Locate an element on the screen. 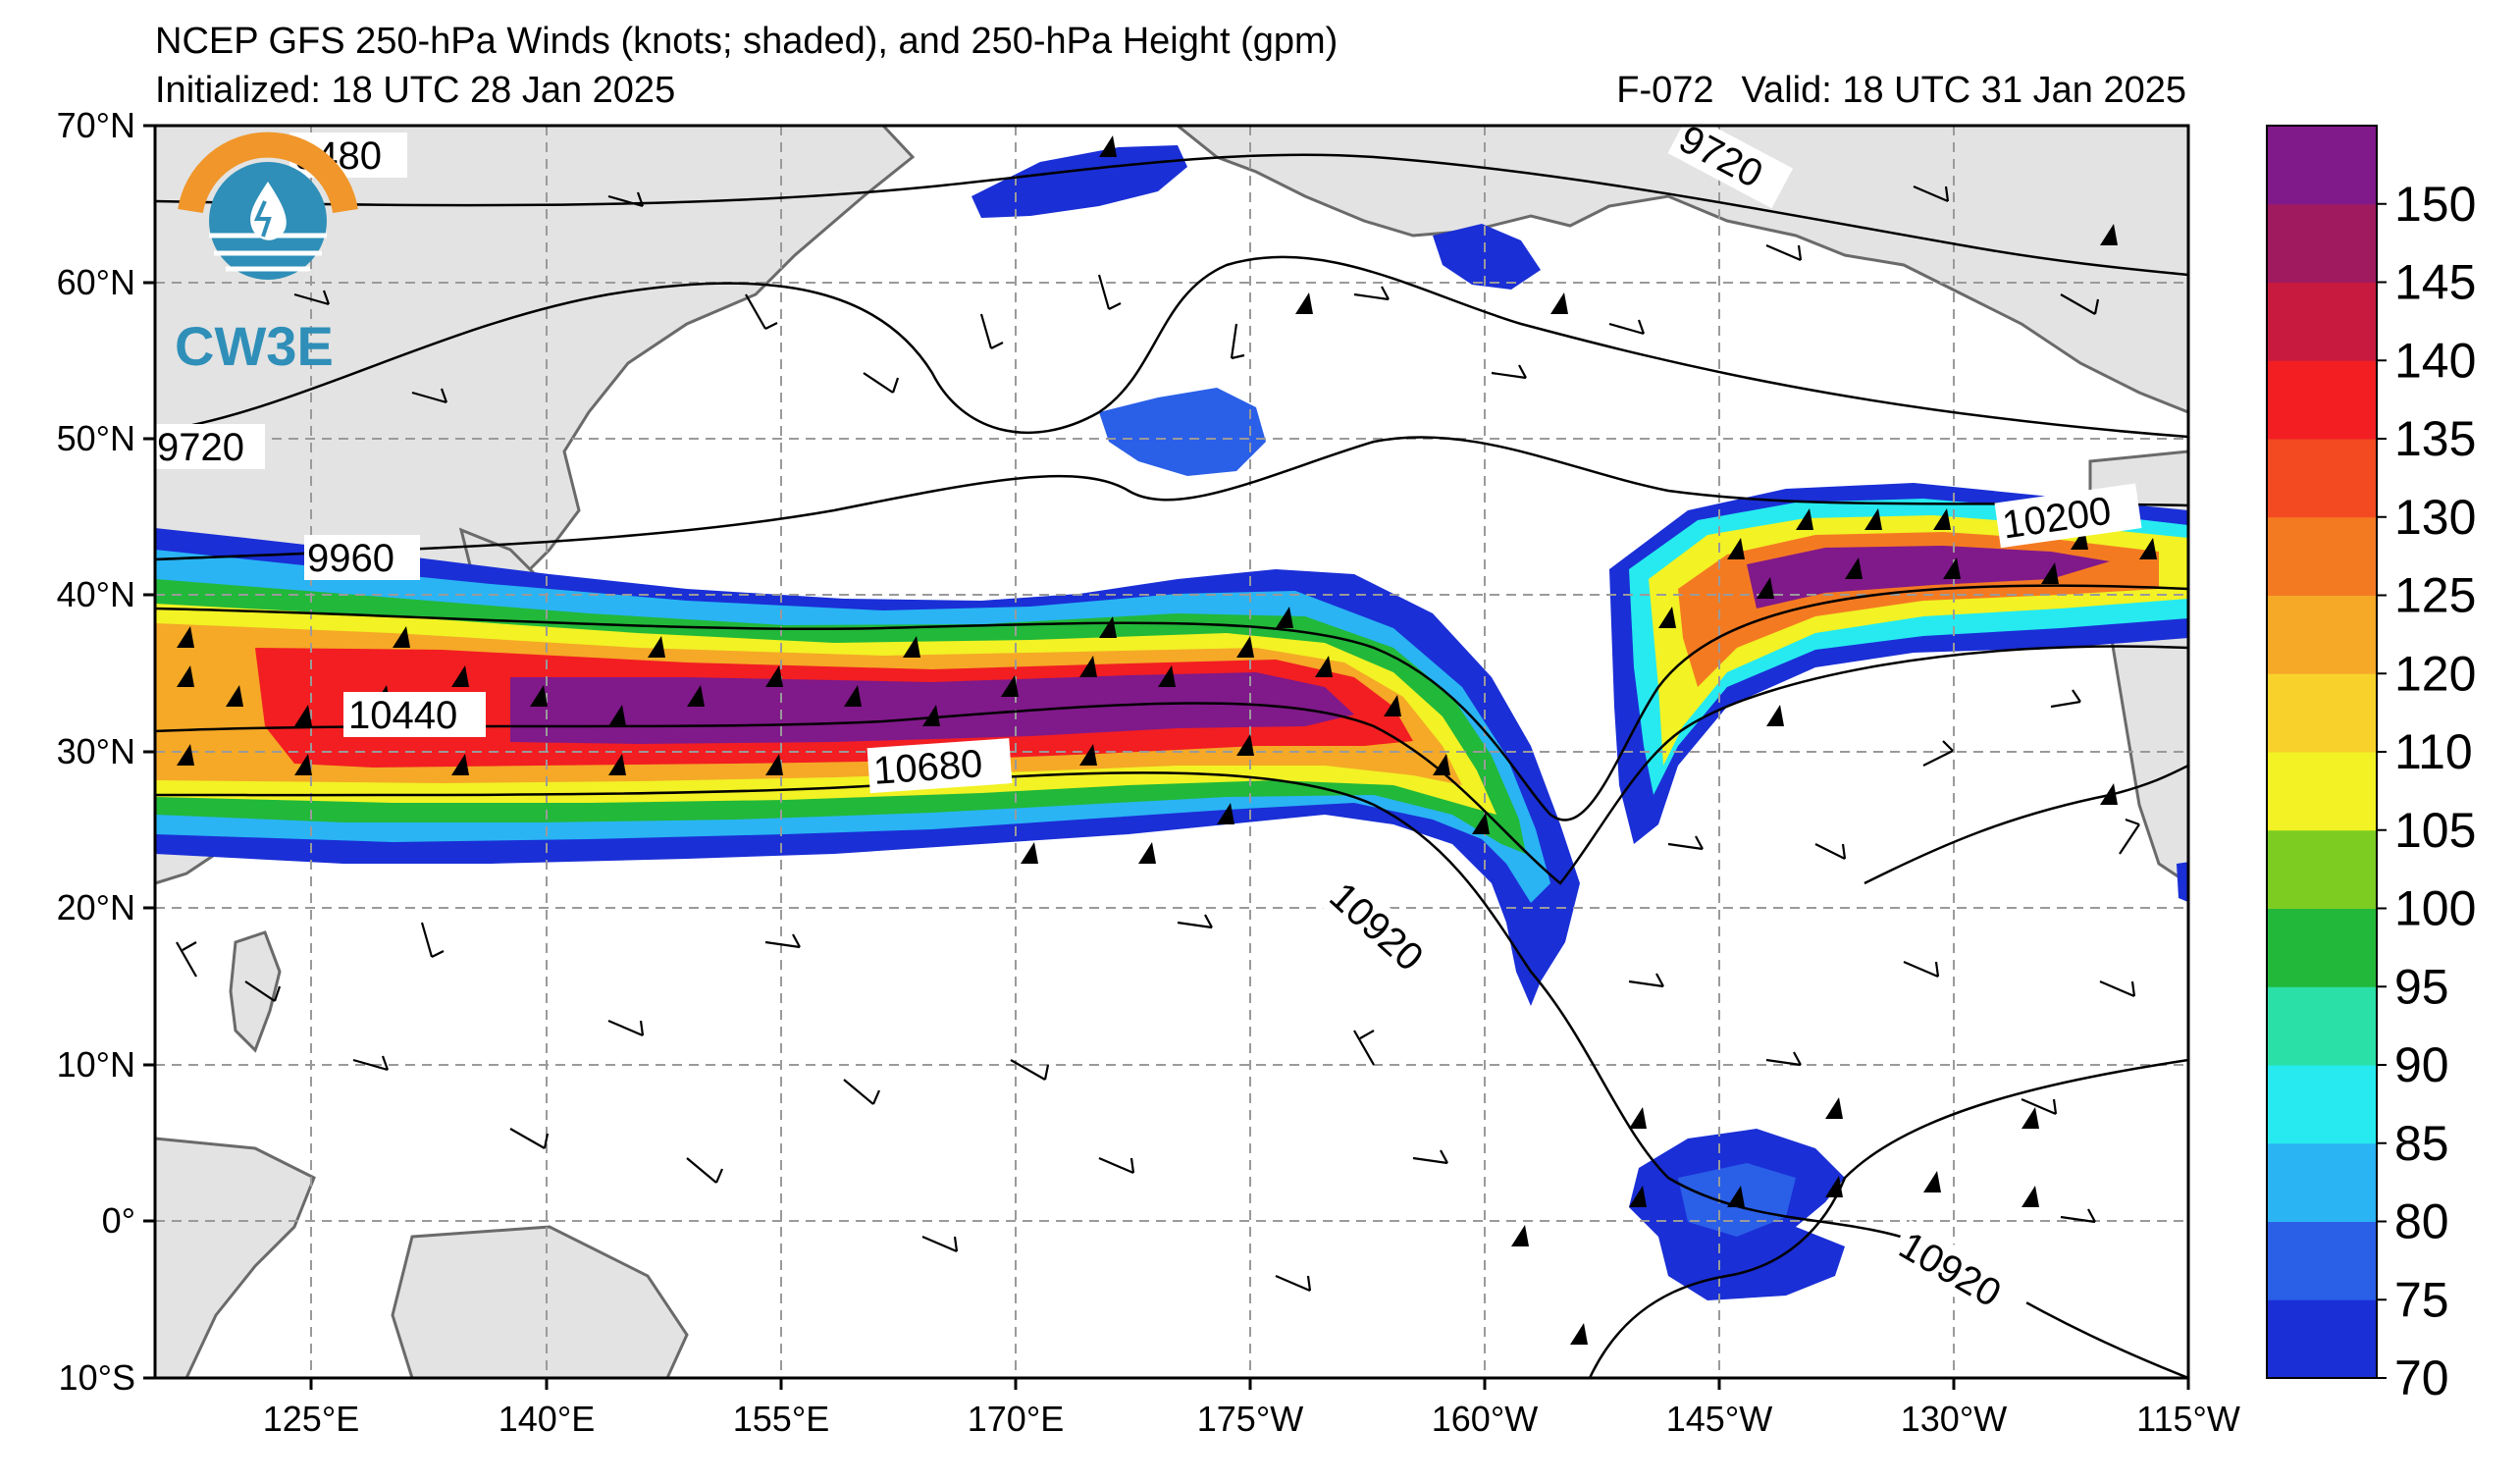  colorbar-tick-label: 140 is located at coordinates (2435, 360).